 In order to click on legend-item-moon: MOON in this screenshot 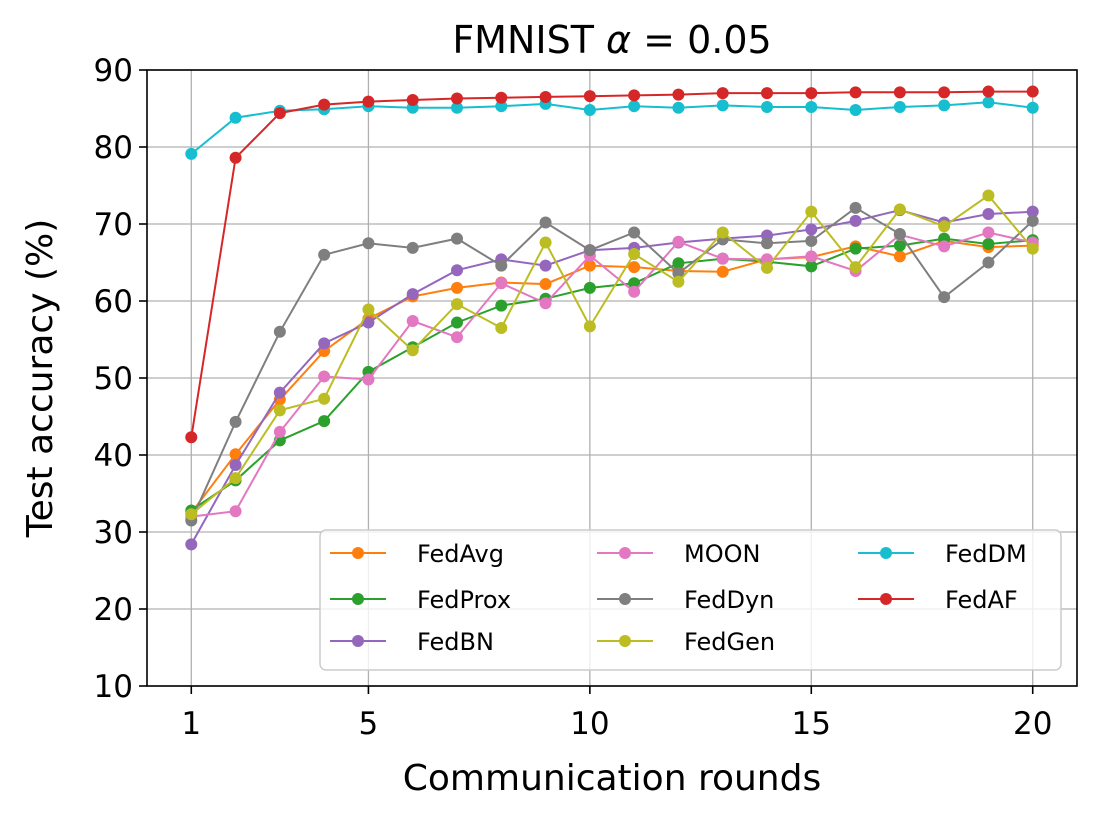, I will do `click(678, 554)`.